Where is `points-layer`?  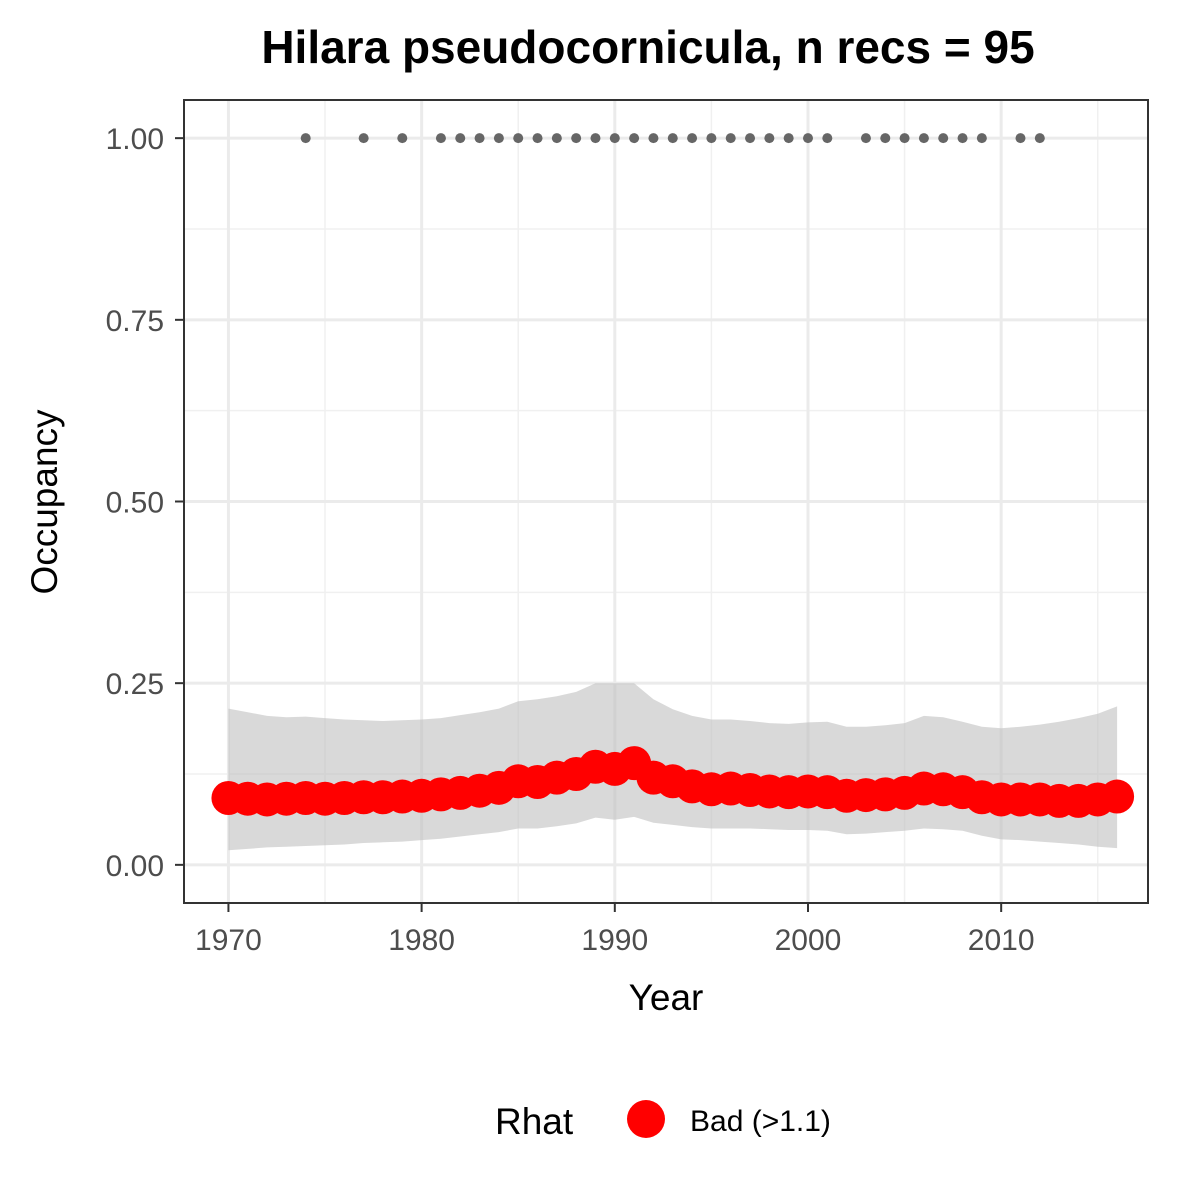
points-layer is located at coordinates (673, 782).